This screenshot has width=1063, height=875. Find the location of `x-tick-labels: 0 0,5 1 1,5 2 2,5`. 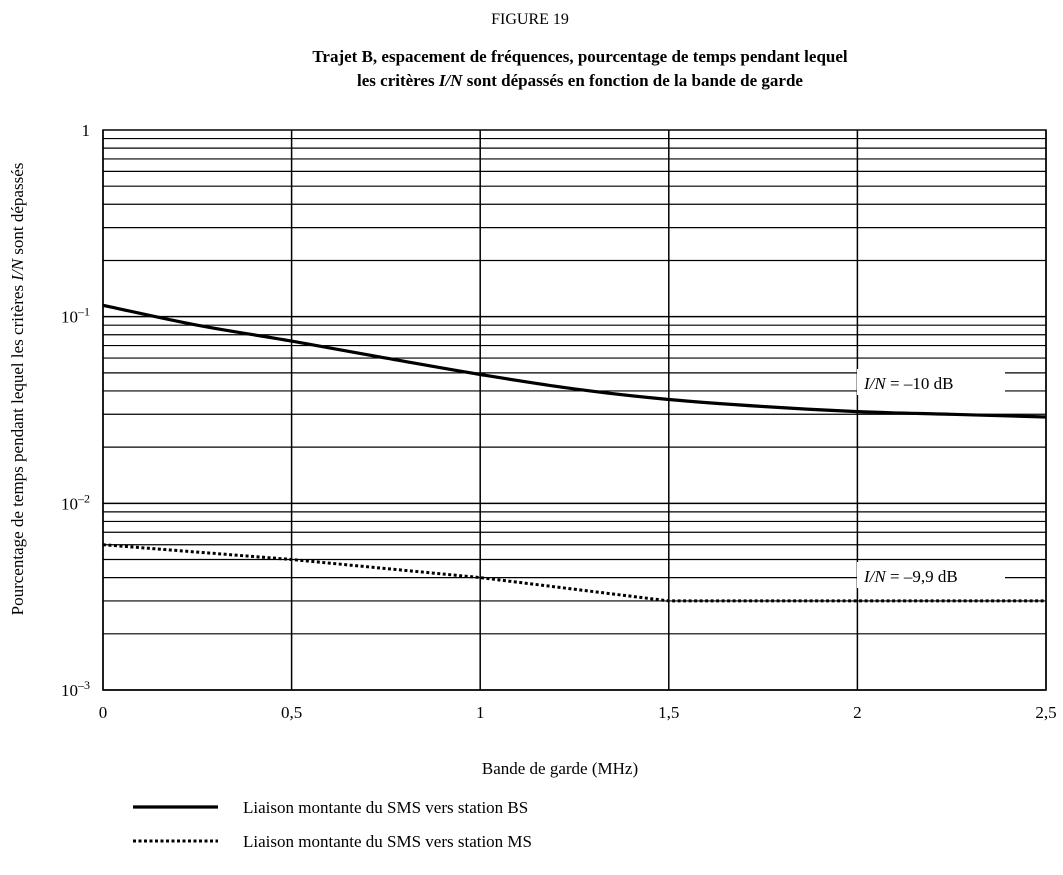

x-tick-labels: 0 0,5 1 1,5 2 2,5 is located at coordinates (578, 712).